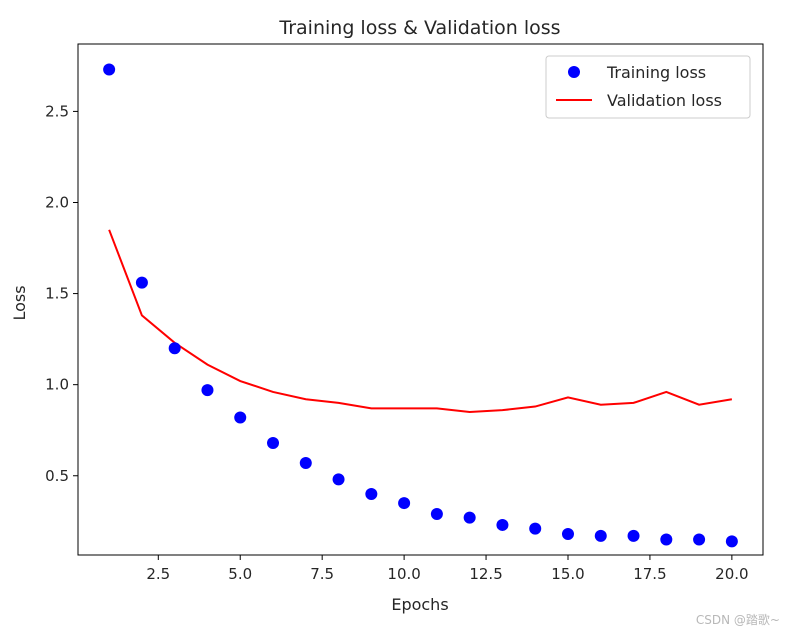 The image size is (787, 631). What do you see at coordinates (485, 574) in the screenshot?
I see `x-tick-label: 12.5` at bounding box center [485, 574].